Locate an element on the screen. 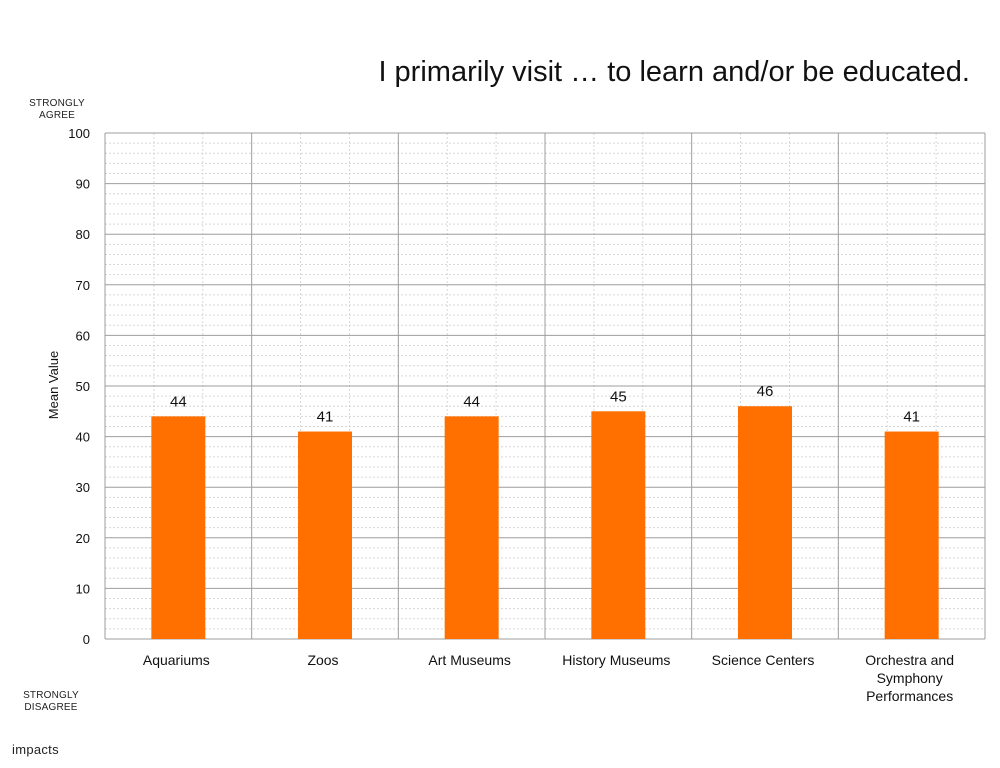 The width and height of the screenshot is (1000, 768). x-tick-label-line: Zoos is located at coordinates (322, 660).